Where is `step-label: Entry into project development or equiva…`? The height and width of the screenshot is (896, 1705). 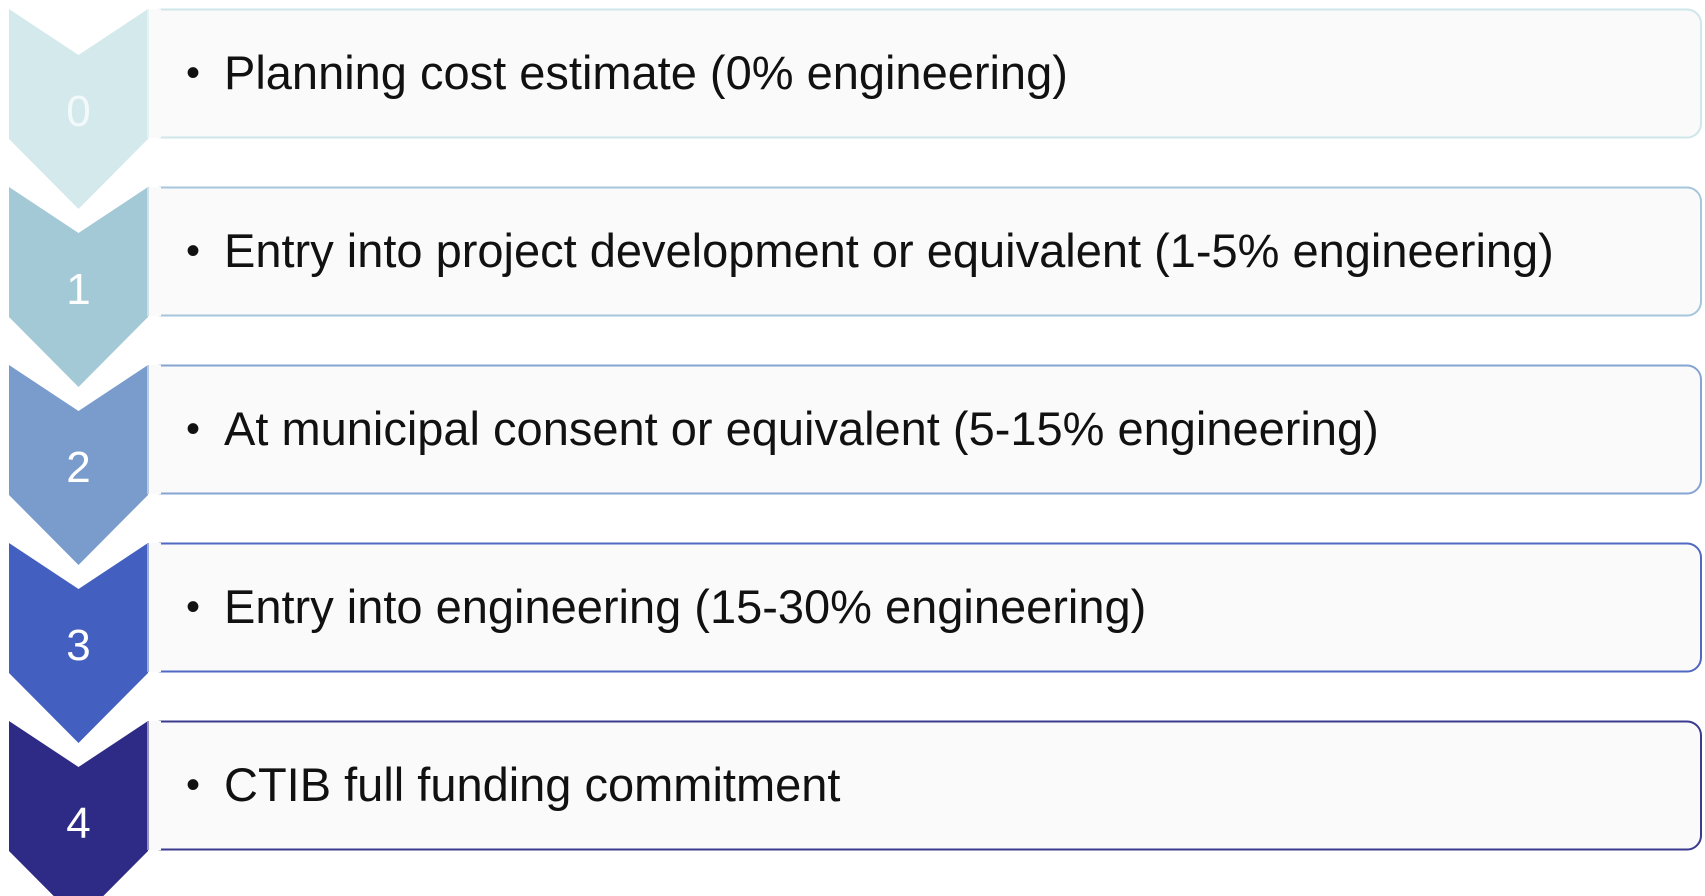 step-label: Entry into project development or equiva… is located at coordinates (889, 250).